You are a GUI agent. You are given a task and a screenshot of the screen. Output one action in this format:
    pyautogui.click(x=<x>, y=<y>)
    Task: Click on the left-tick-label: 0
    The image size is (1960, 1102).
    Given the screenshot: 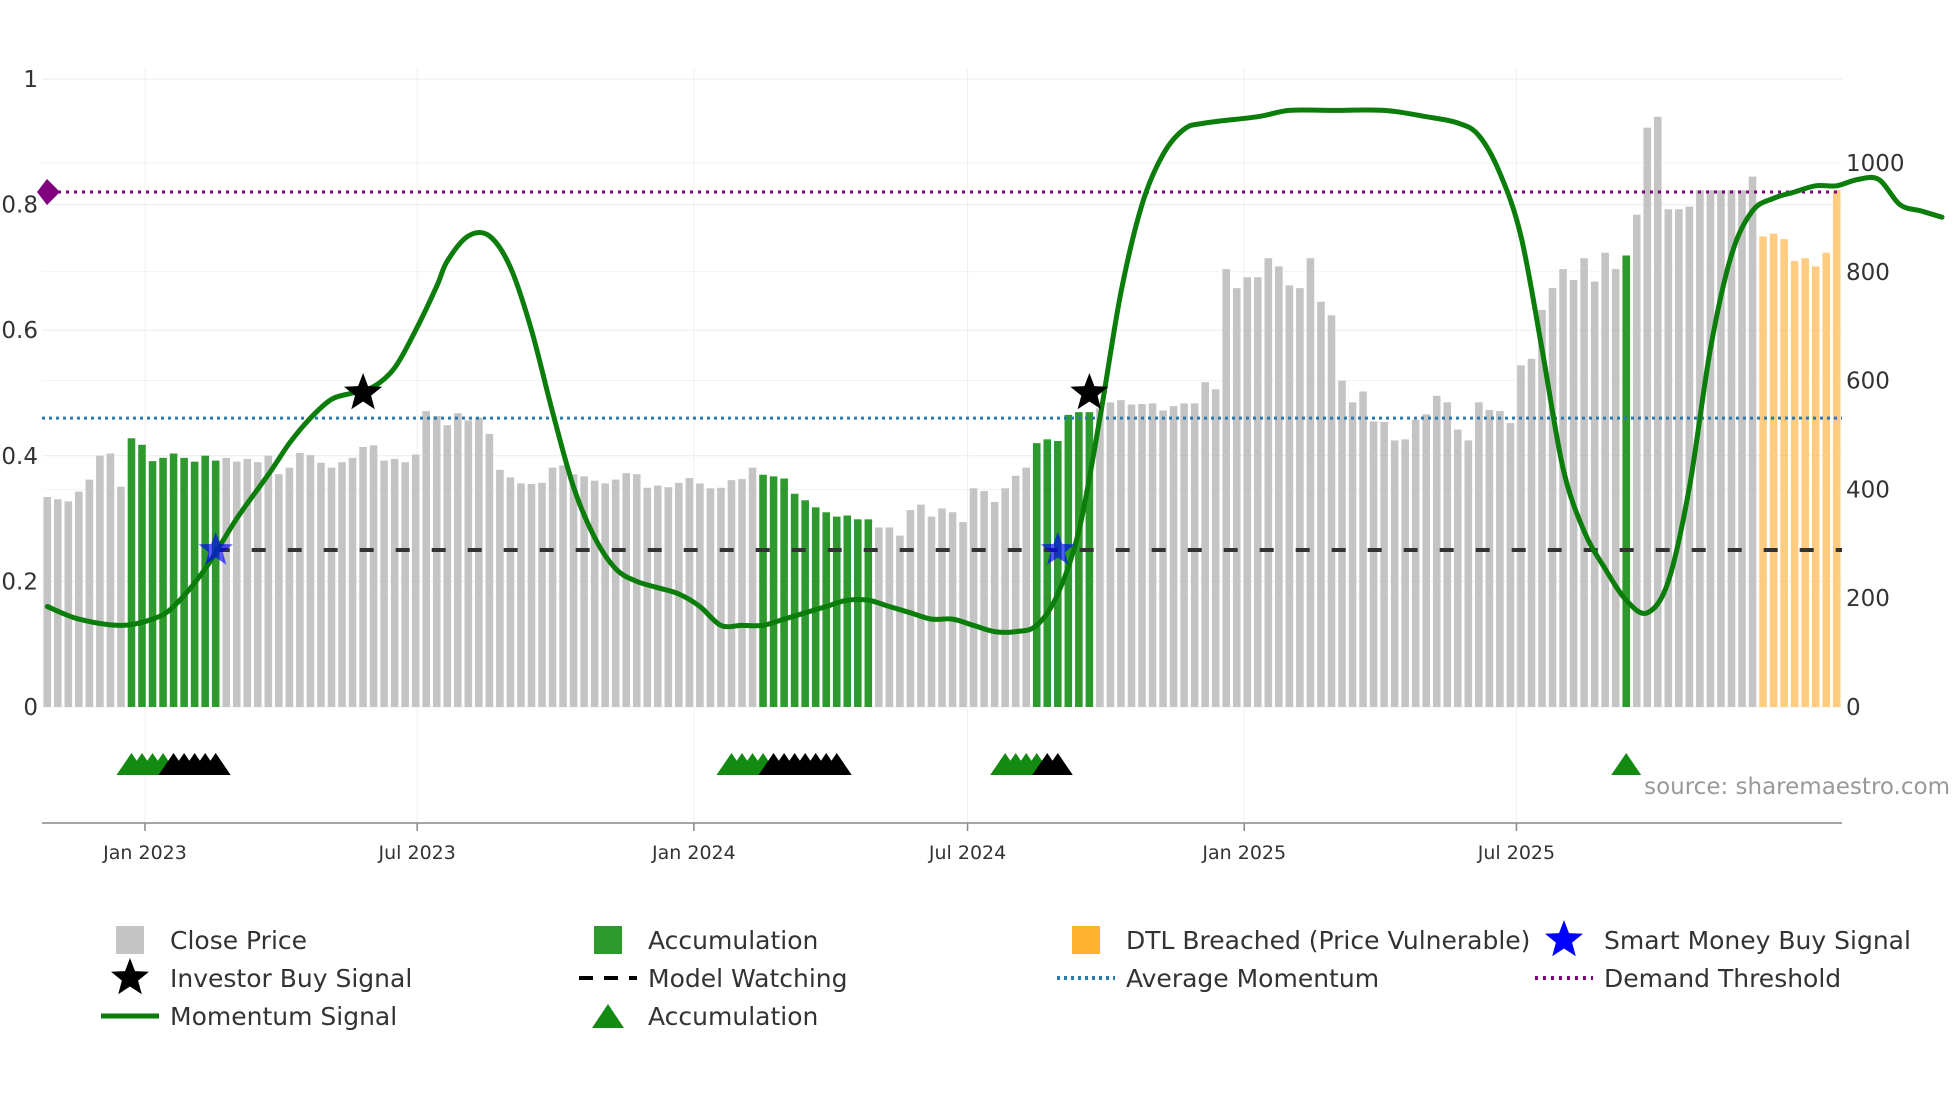 What is the action you would take?
    pyautogui.click(x=30, y=708)
    